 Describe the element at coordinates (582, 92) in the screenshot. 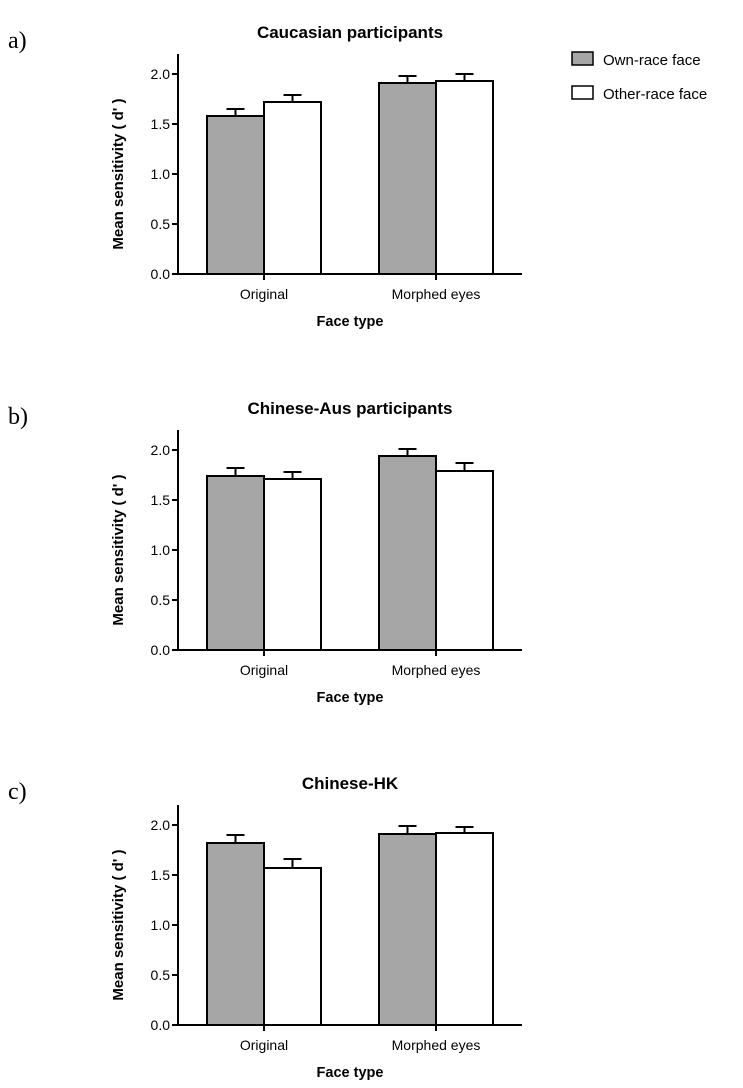

I see `legend-swatch-other-race` at that location.